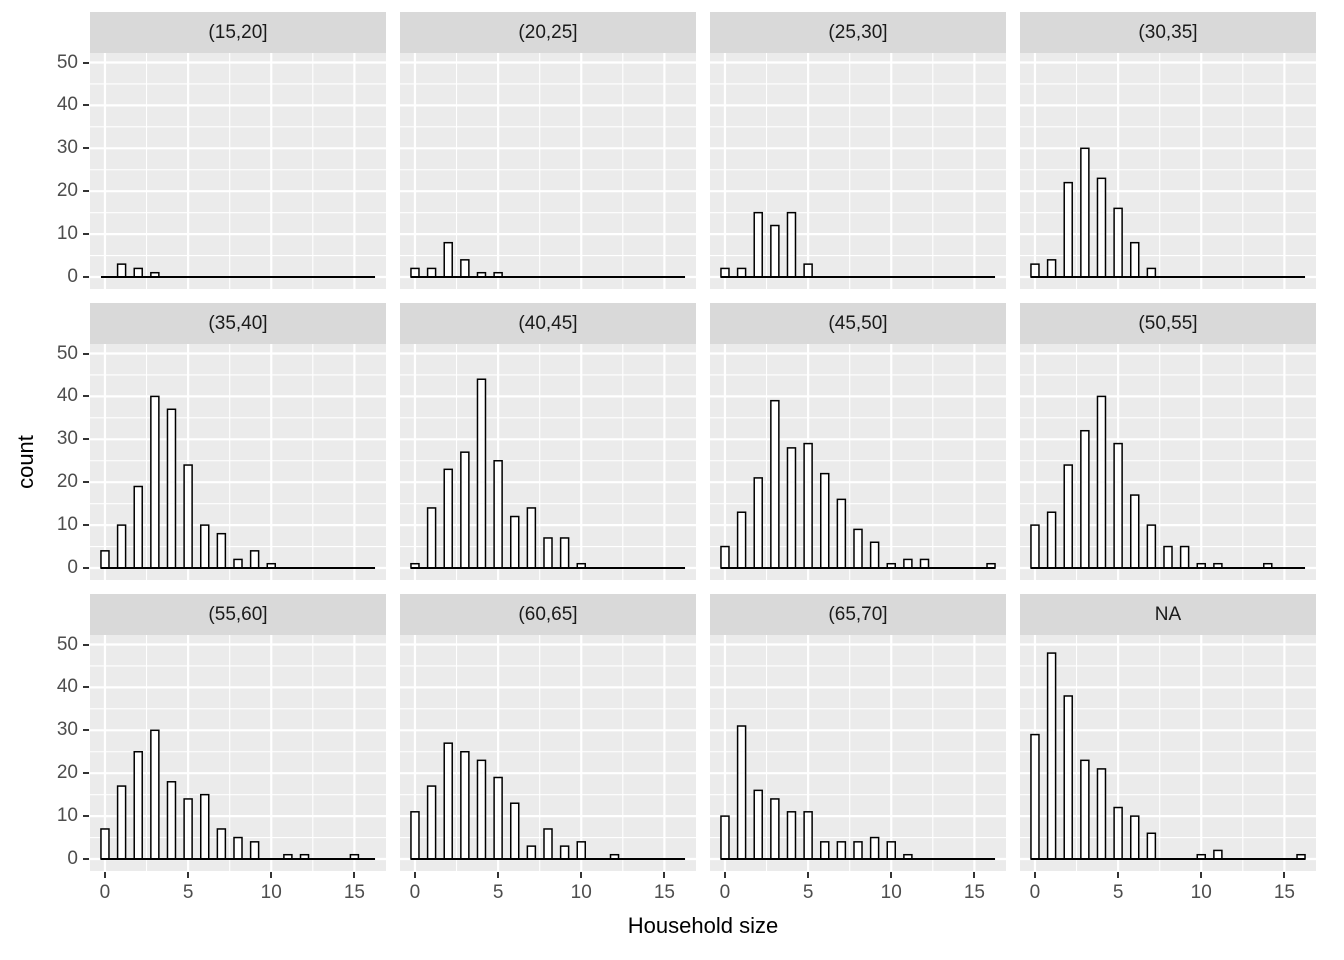  I want to click on x-tick-label: 15, so click(354, 892).